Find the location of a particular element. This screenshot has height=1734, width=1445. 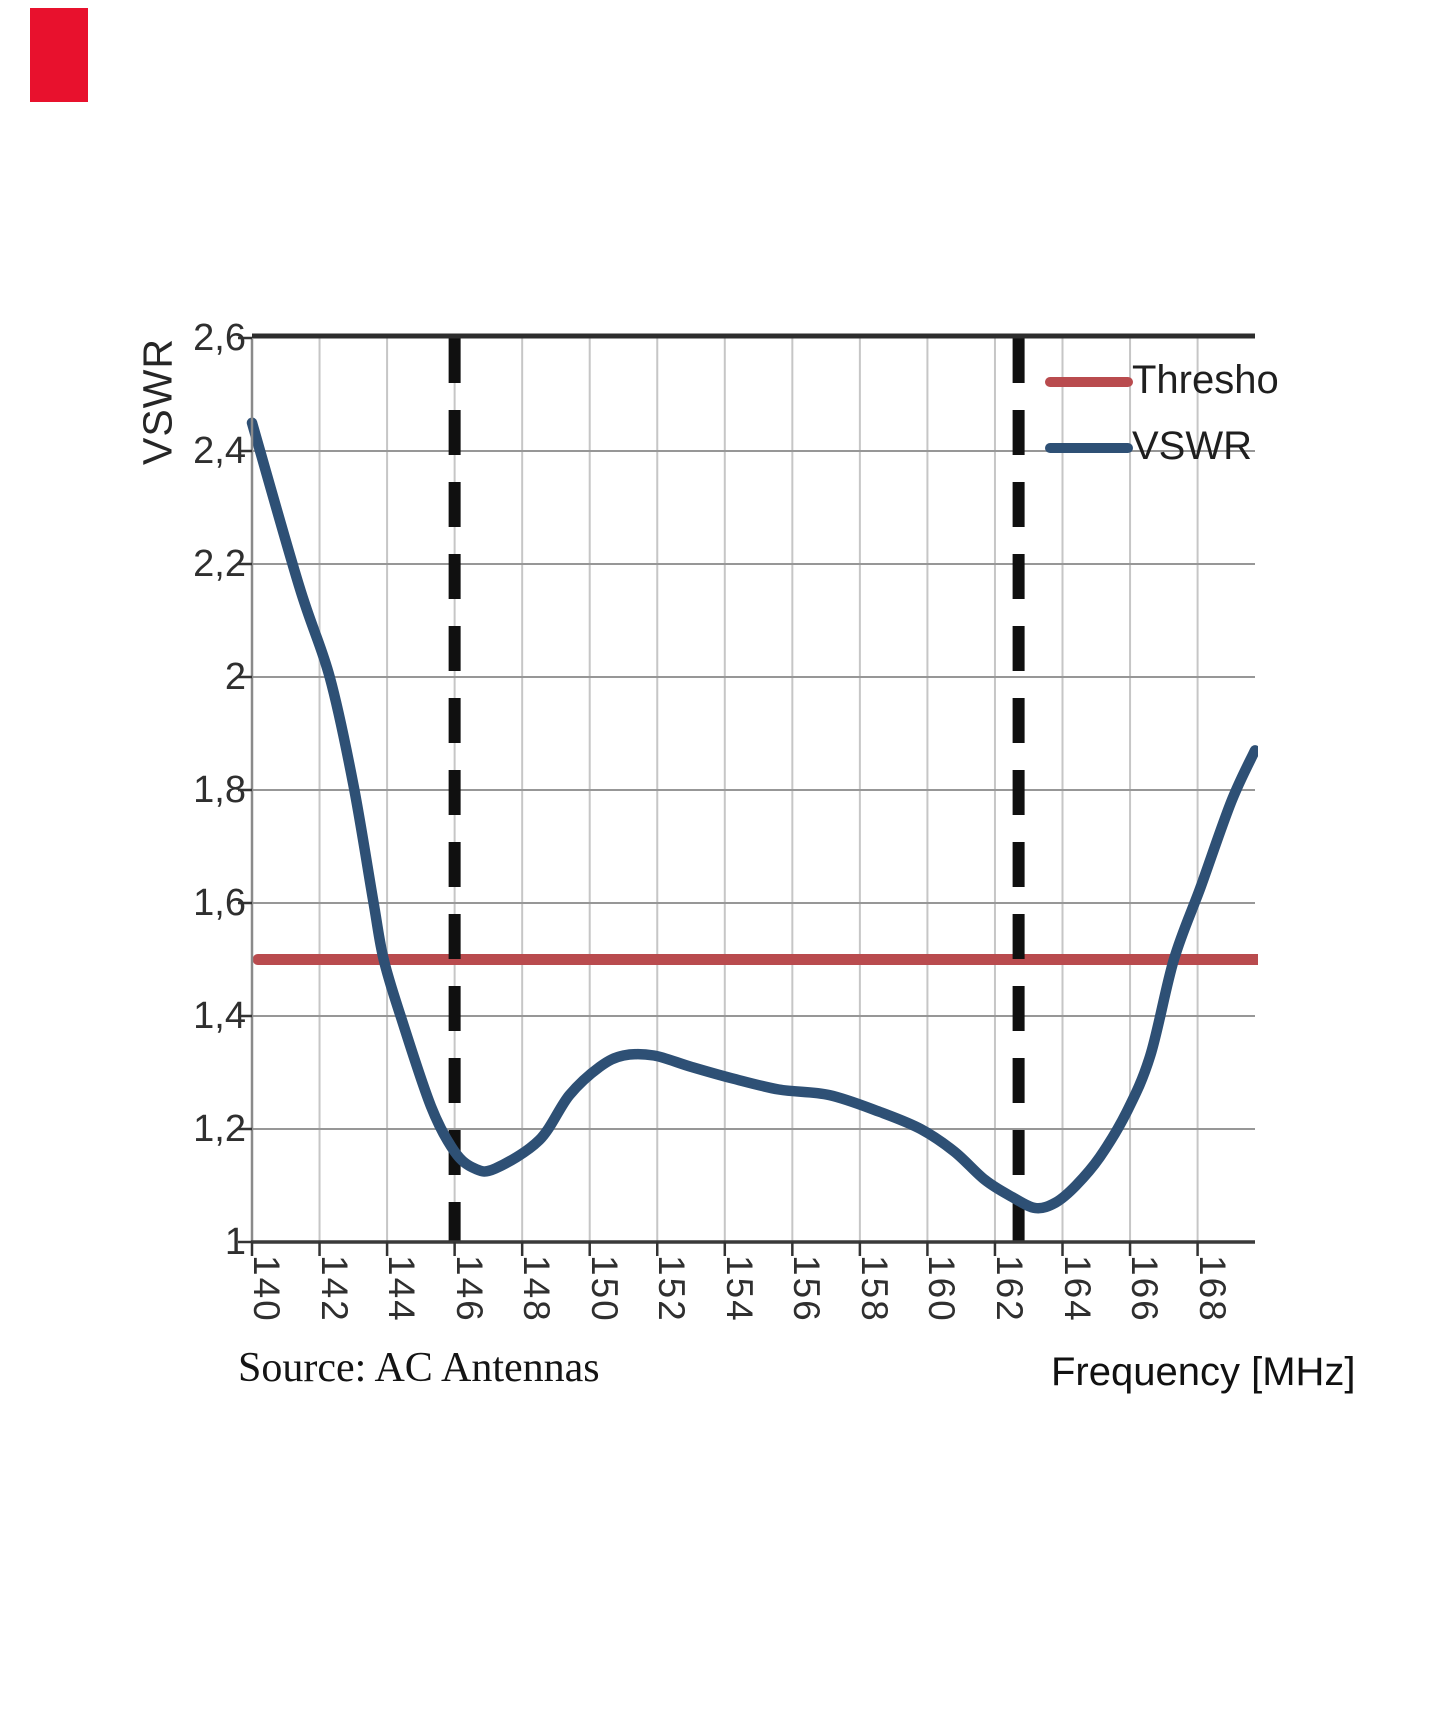

x-tick-label: 142 is located at coordinates (334, 1289).